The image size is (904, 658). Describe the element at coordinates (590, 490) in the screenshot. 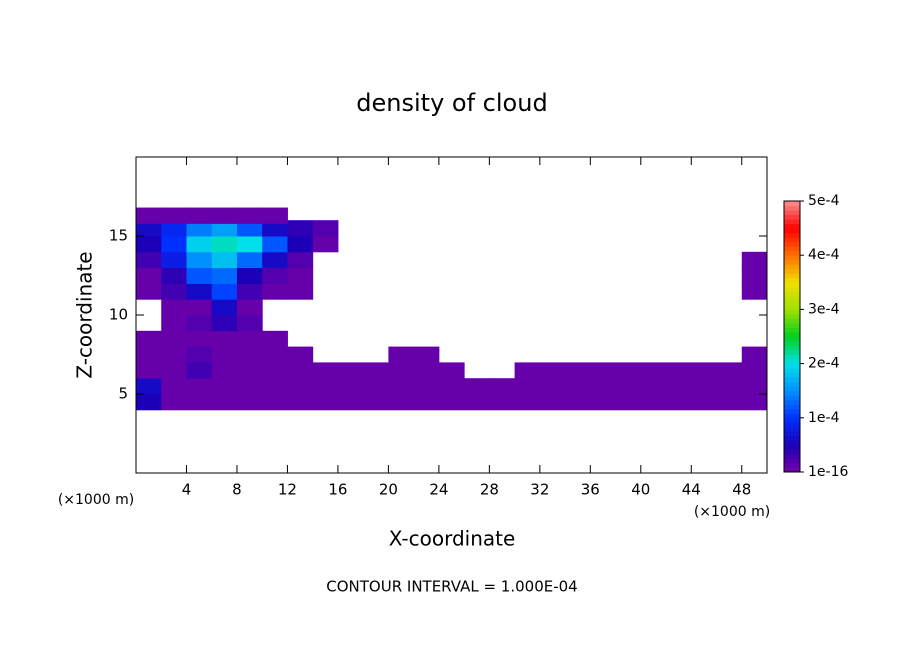

I see `x-tick-label: 36` at that location.